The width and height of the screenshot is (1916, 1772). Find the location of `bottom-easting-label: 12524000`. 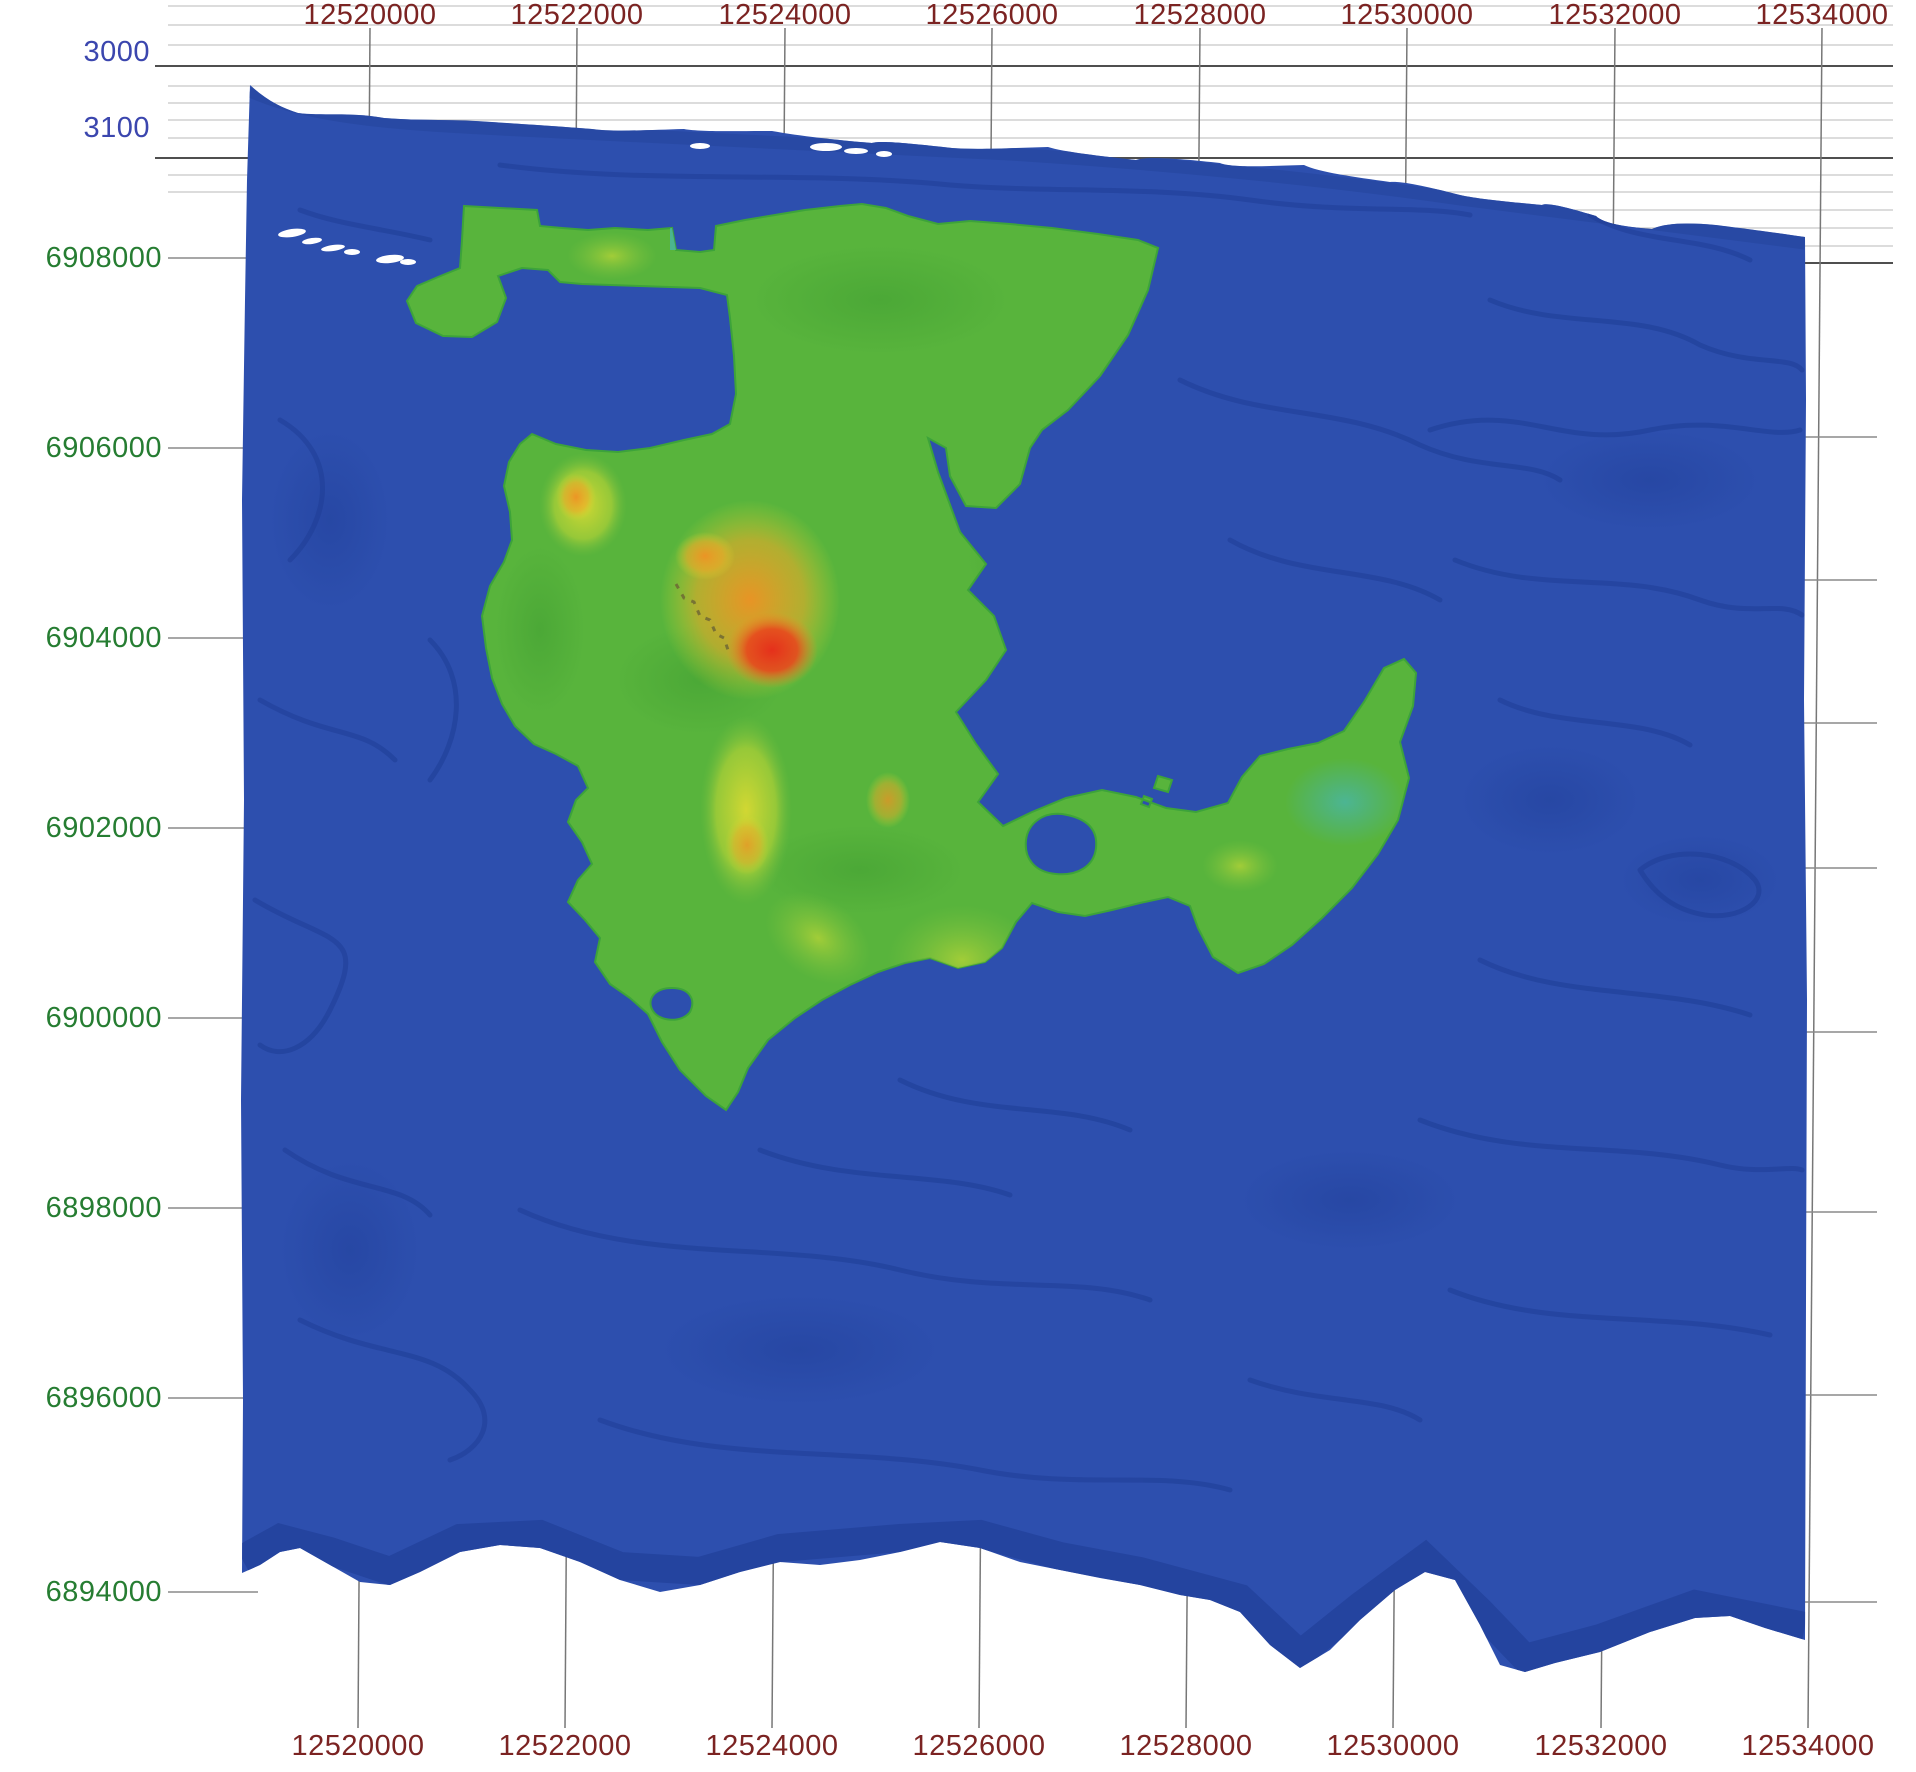

bottom-easting-label: 12524000 is located at coordinates (772, 1746).